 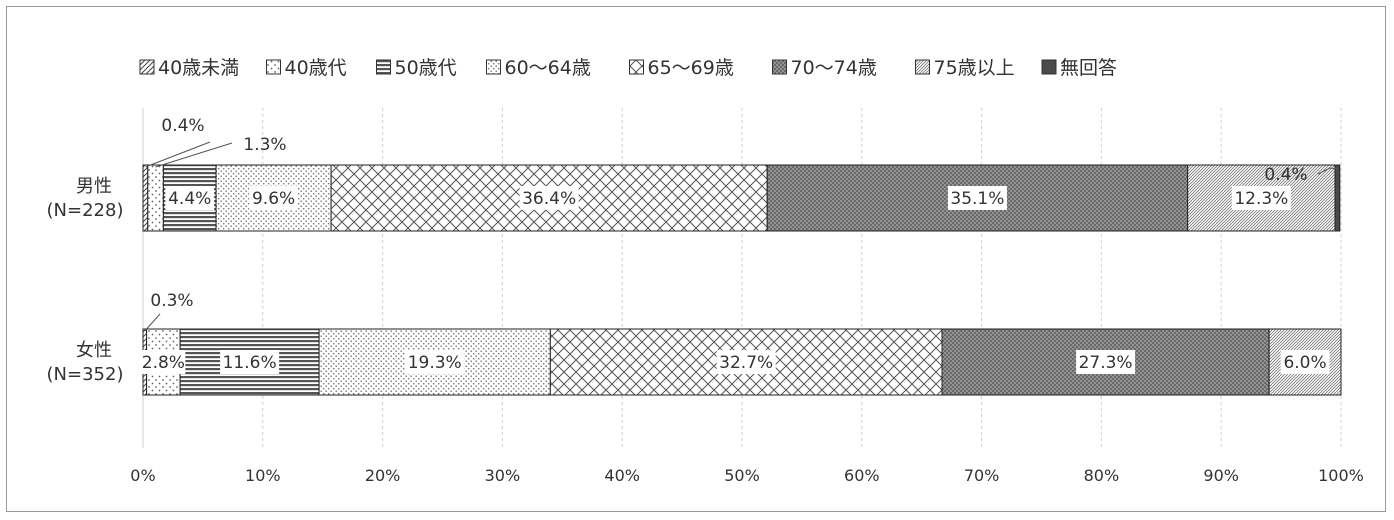 What do you see at coordinates (263, 475) in the screenshot?
I see `x-tick-label: 10%` at bounding box center [263, 475].